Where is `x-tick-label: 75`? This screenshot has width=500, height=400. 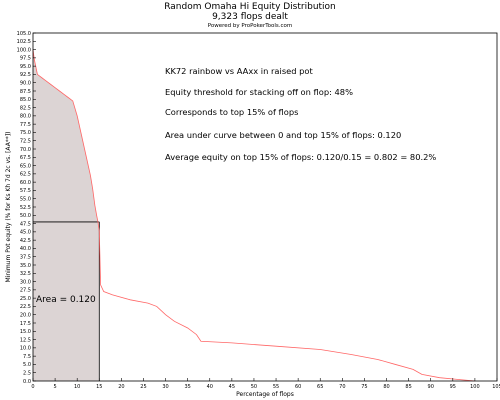
x-tick-label: 75 is located at coordinates (364, 387).